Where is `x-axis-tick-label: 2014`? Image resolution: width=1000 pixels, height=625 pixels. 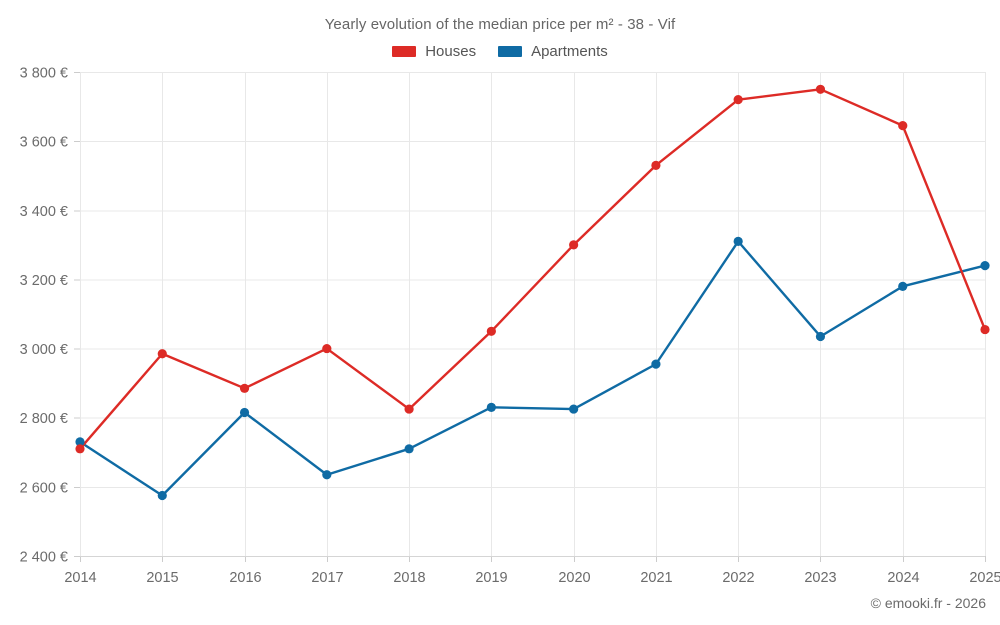 x-axis-tick-label: 2014 is located at coordinates (80, 578).